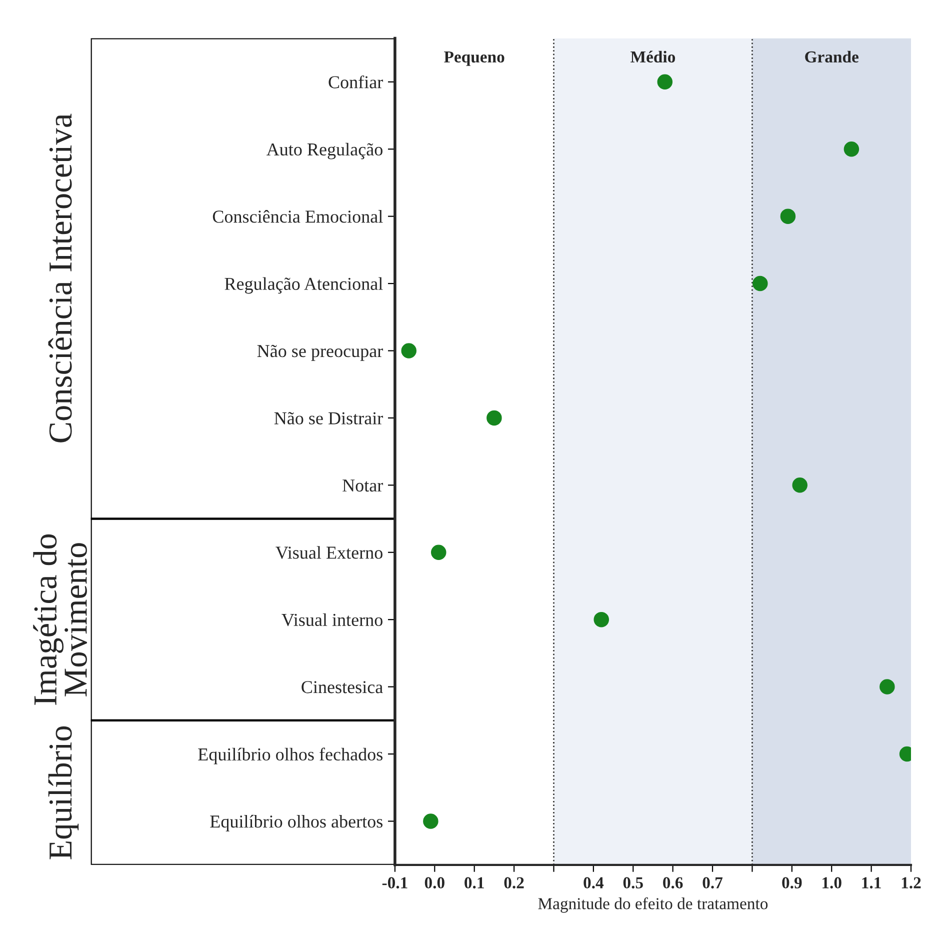 Image resolution: width=946 pixels, height=932 pixels. I want to click on band-label: Médio, so click(653, 56).